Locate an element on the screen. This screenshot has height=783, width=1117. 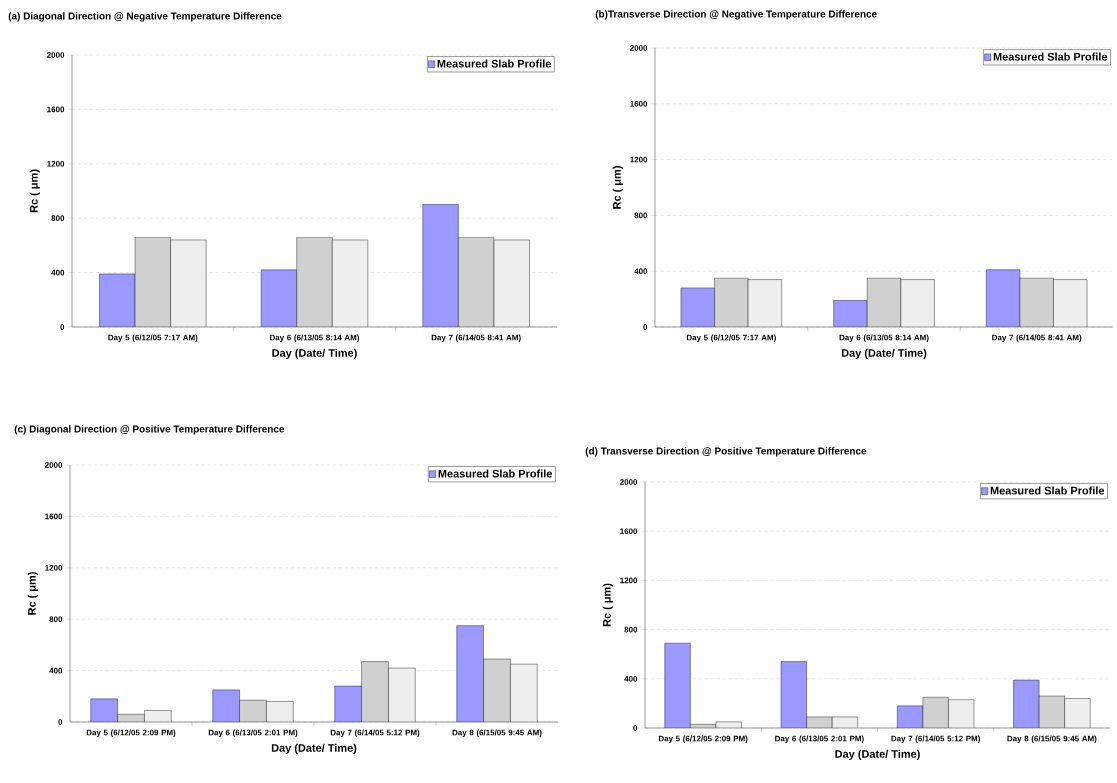
chart-title: (a) Diagonal Direction @ Negative Temperature Difference is located at coordinates (145, 17).